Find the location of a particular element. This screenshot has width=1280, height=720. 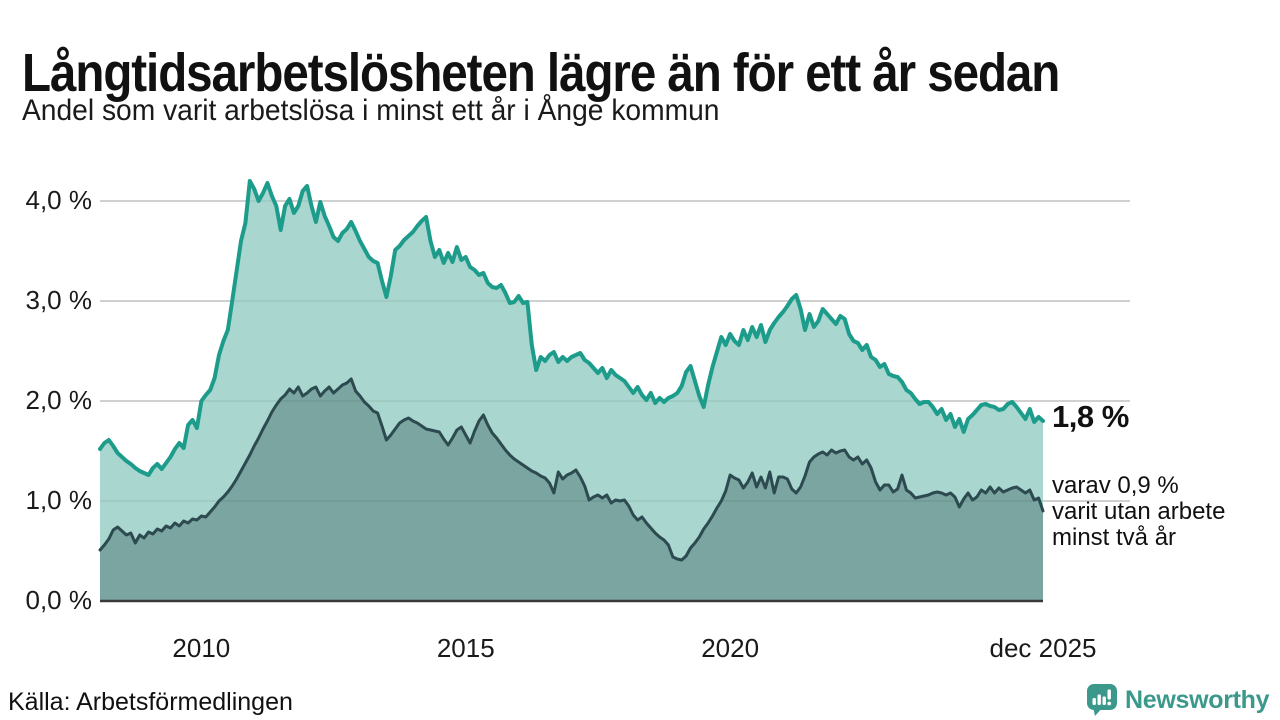

newsworthy-wordmark: Newsworthy is located at coordinates (1197, 699).